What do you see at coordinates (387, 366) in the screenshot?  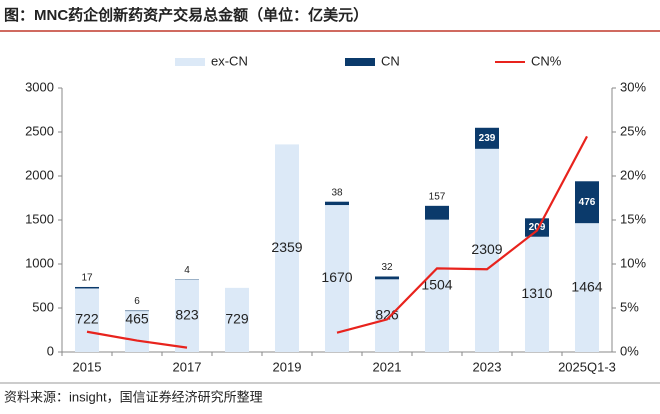 I see `x-tick-label: 2021` at bounding box center [387, 366].